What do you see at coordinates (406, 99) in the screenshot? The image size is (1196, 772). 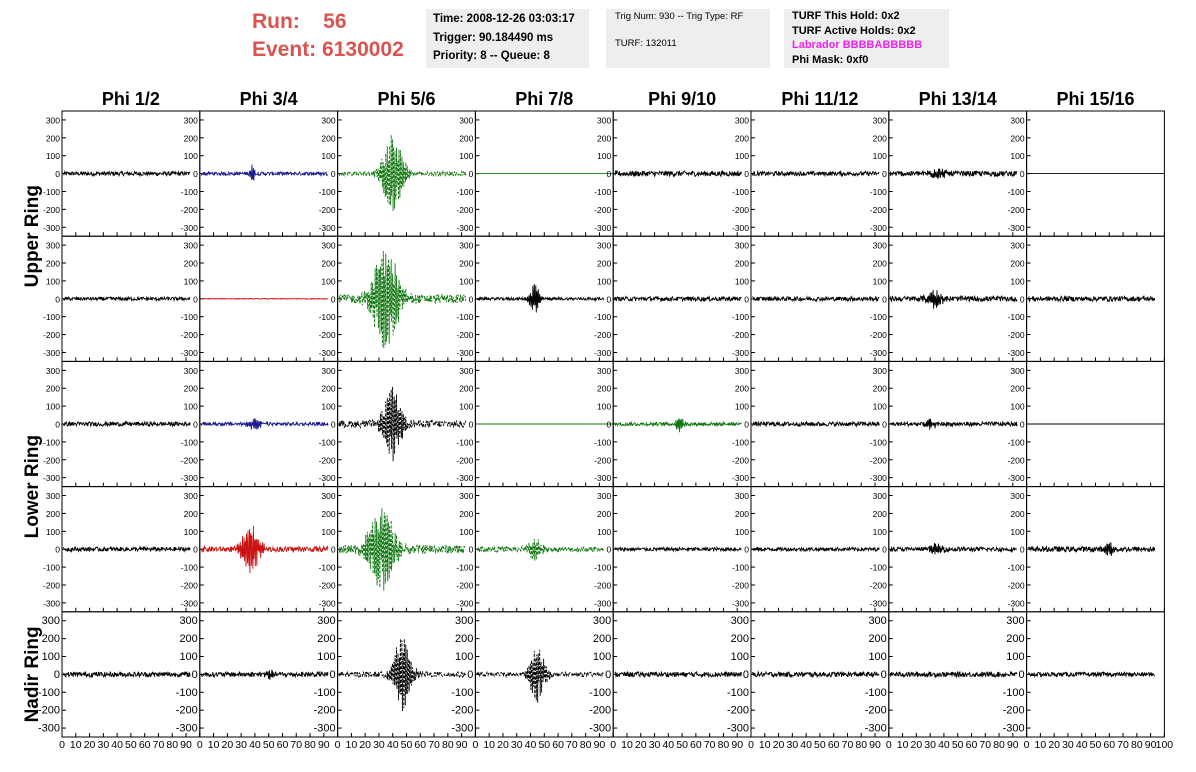 I see `column-header-3: Phi 5/6` at bounding box center [406, 99].